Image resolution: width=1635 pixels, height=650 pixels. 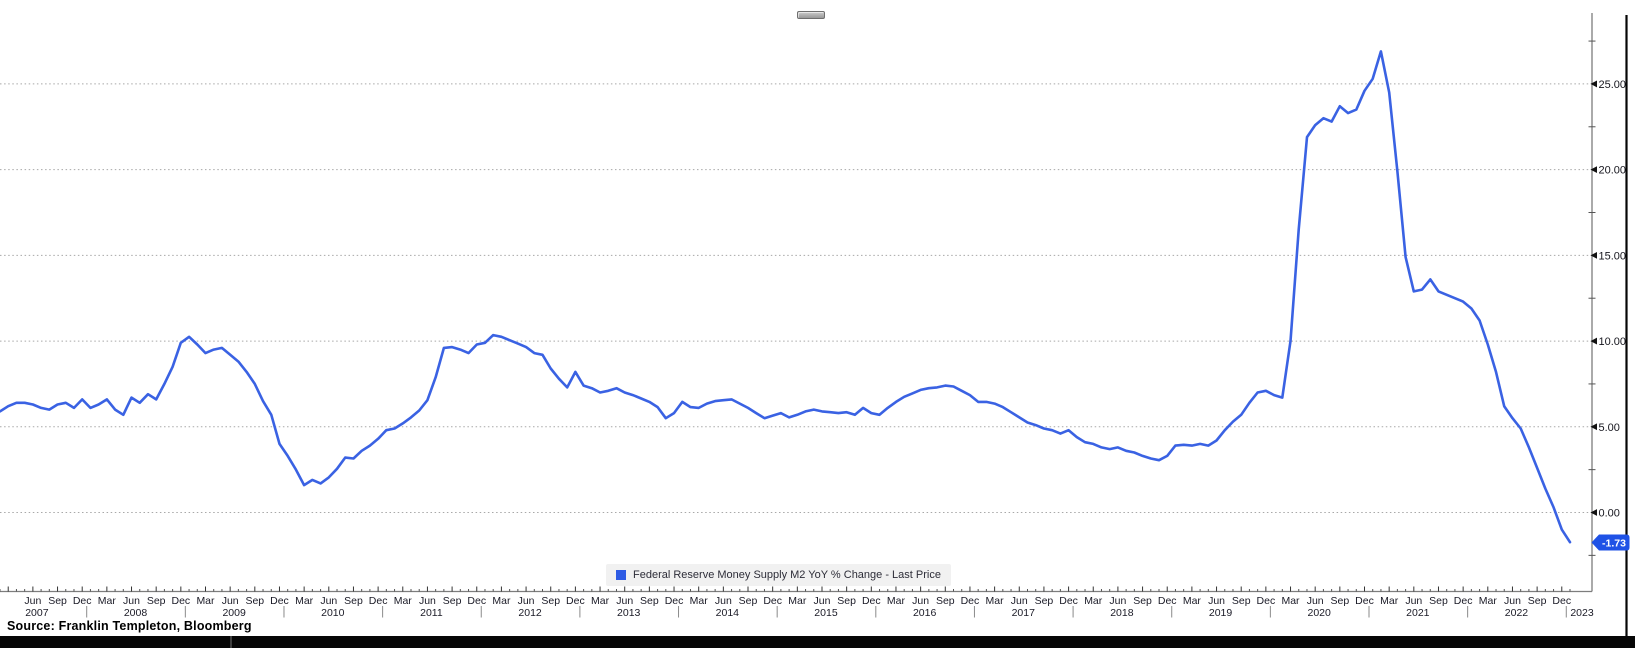 I want to click on svg-text: 2014, so click(x=728, y=613).